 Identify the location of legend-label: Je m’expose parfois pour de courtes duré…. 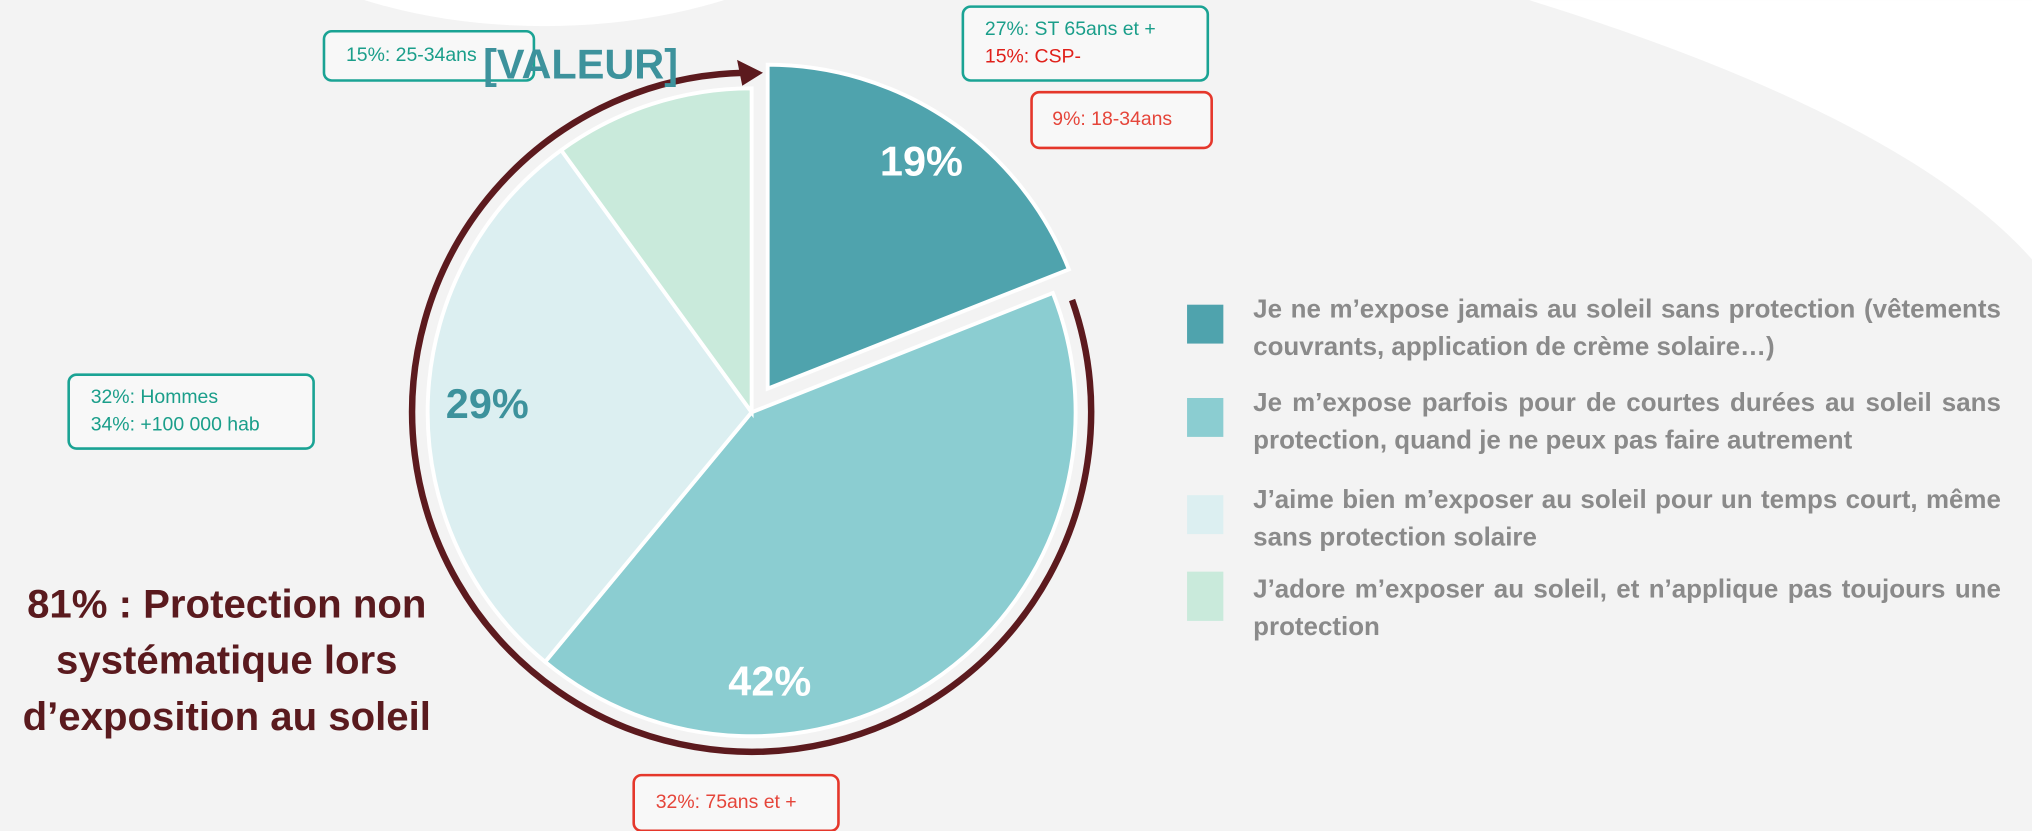
(1627, 422).